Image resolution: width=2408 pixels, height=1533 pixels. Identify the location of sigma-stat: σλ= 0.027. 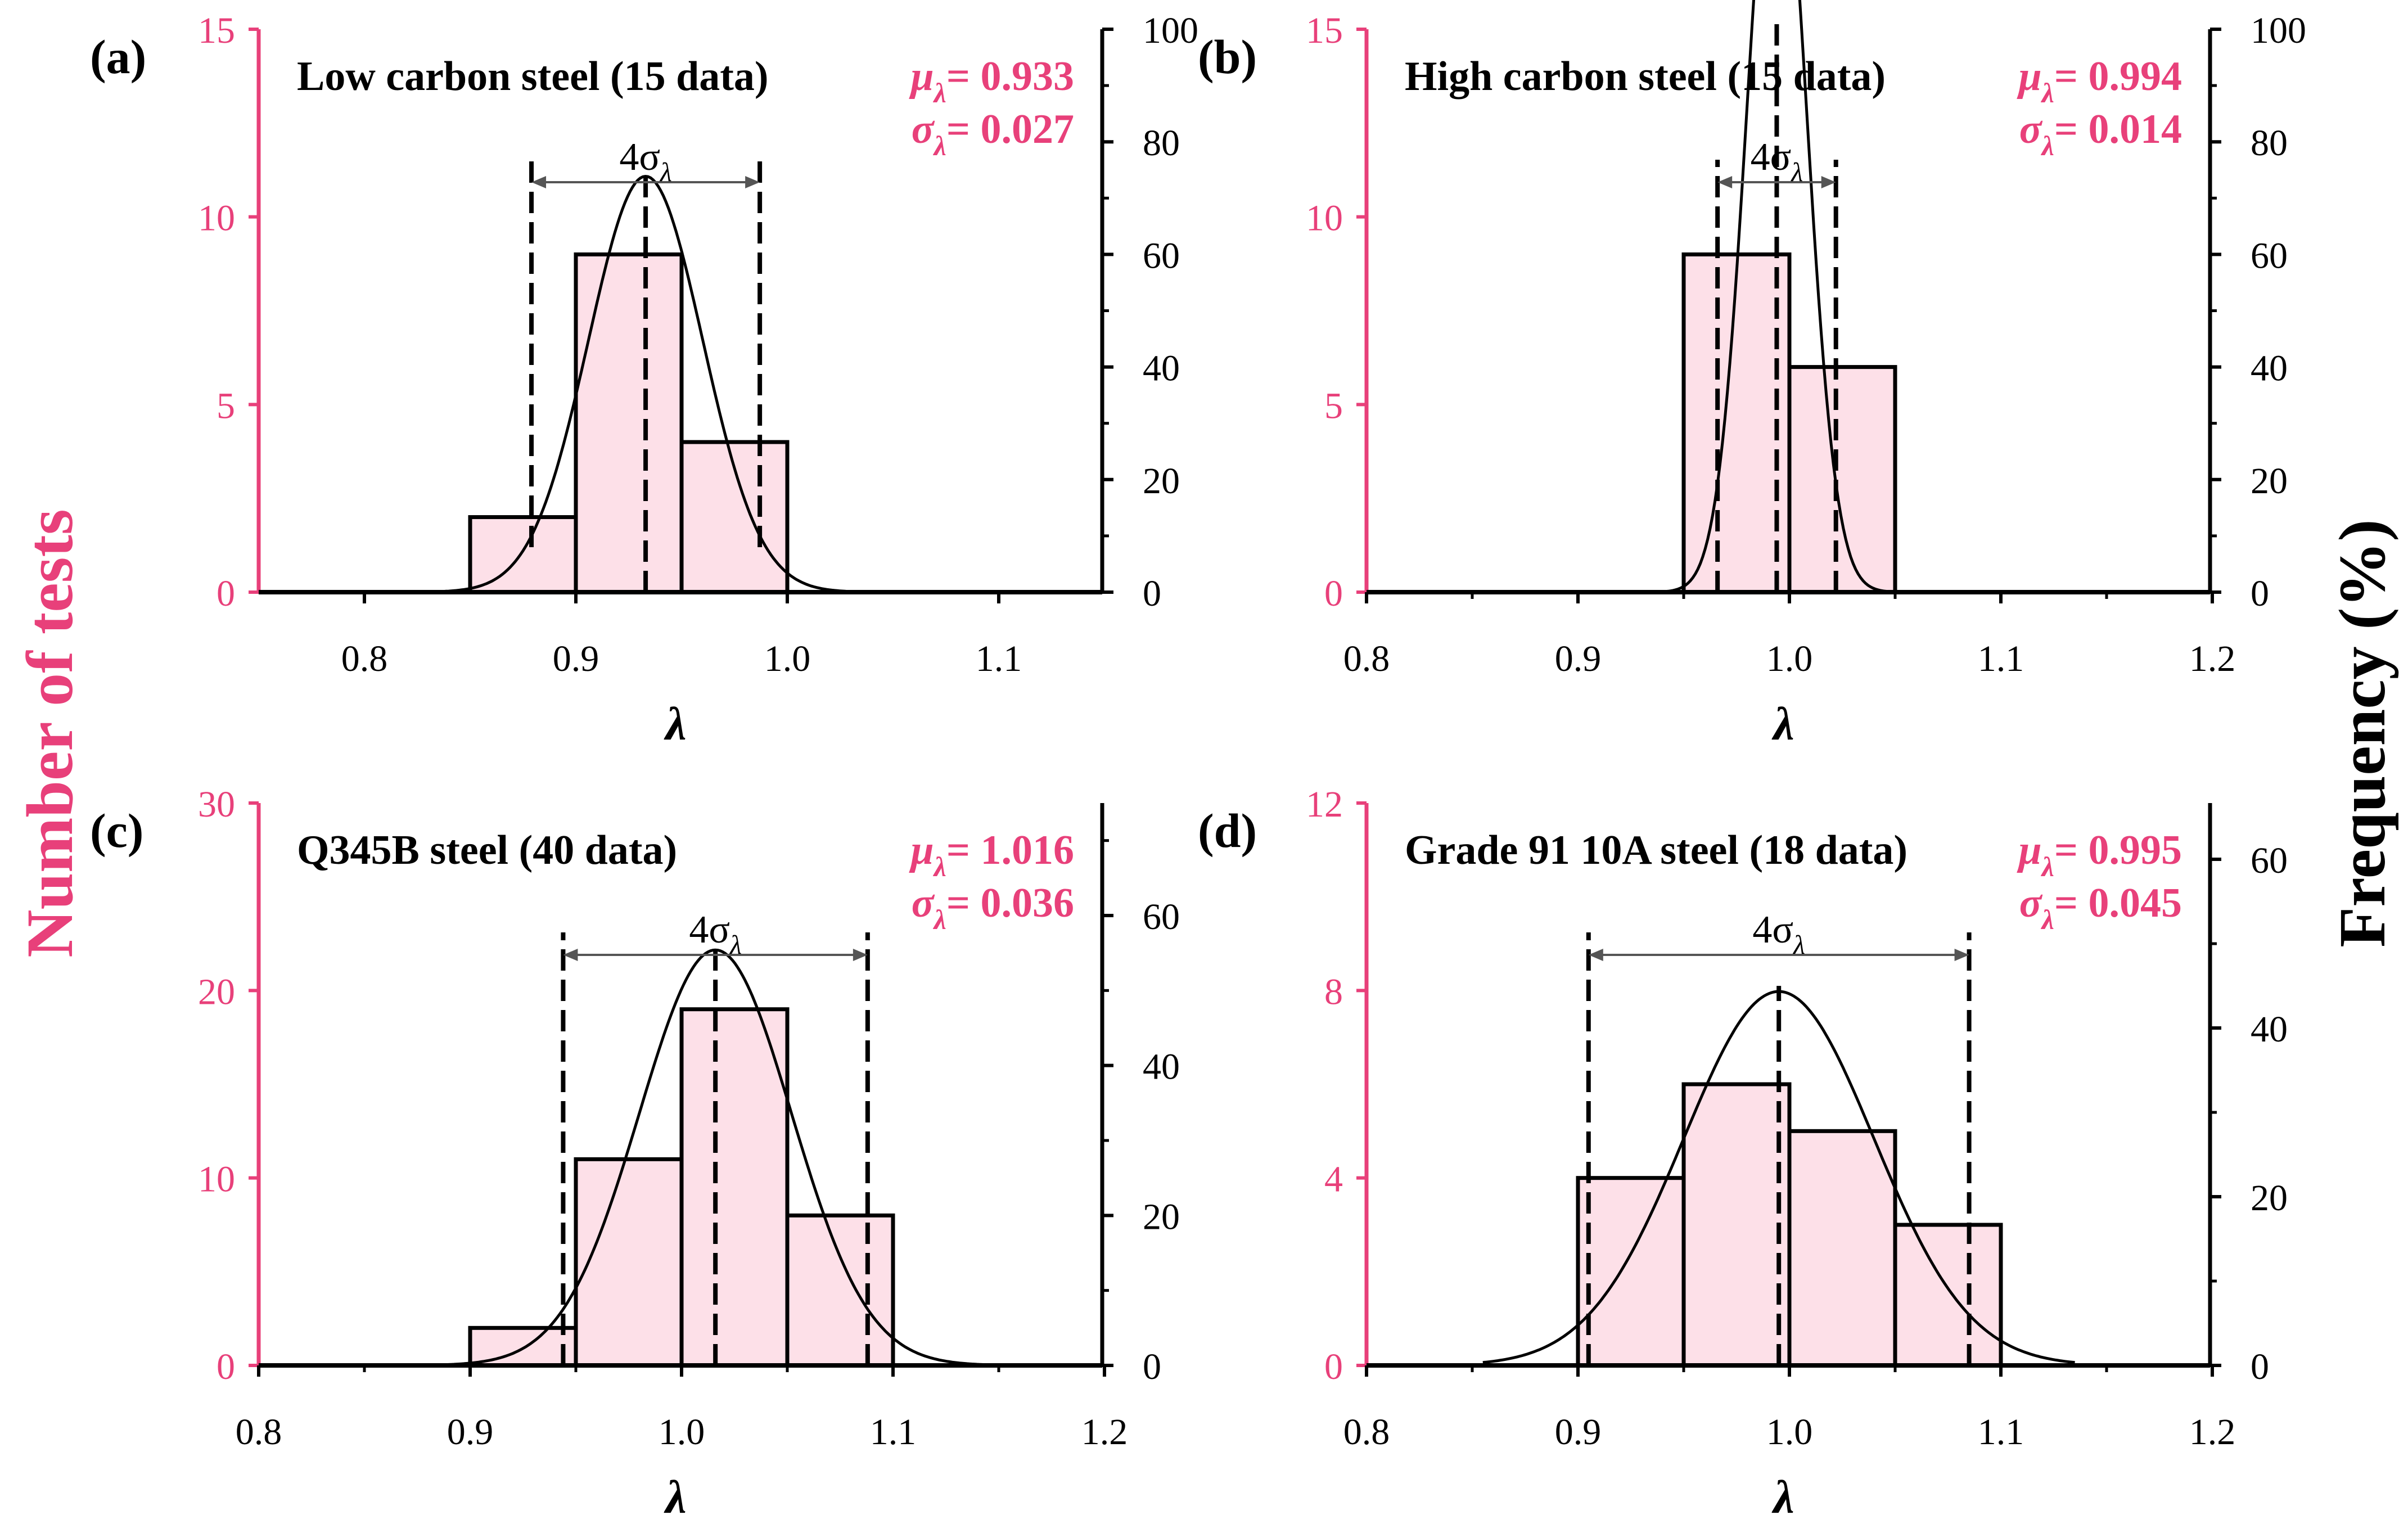
(993, 133).